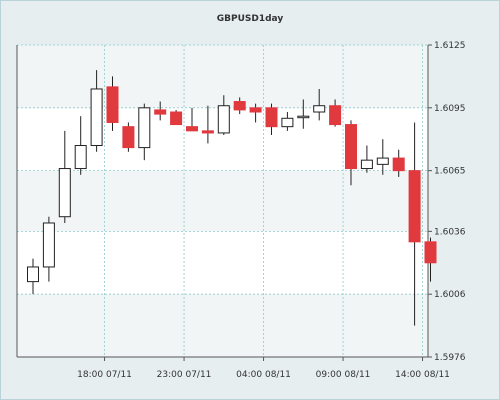 Image resolution: width=500 pixels, height=400 pixels. Describe the element at coordinates (422, 375) in the screenshot. I see `x-tick-label: 14:00 08/11` at that location.